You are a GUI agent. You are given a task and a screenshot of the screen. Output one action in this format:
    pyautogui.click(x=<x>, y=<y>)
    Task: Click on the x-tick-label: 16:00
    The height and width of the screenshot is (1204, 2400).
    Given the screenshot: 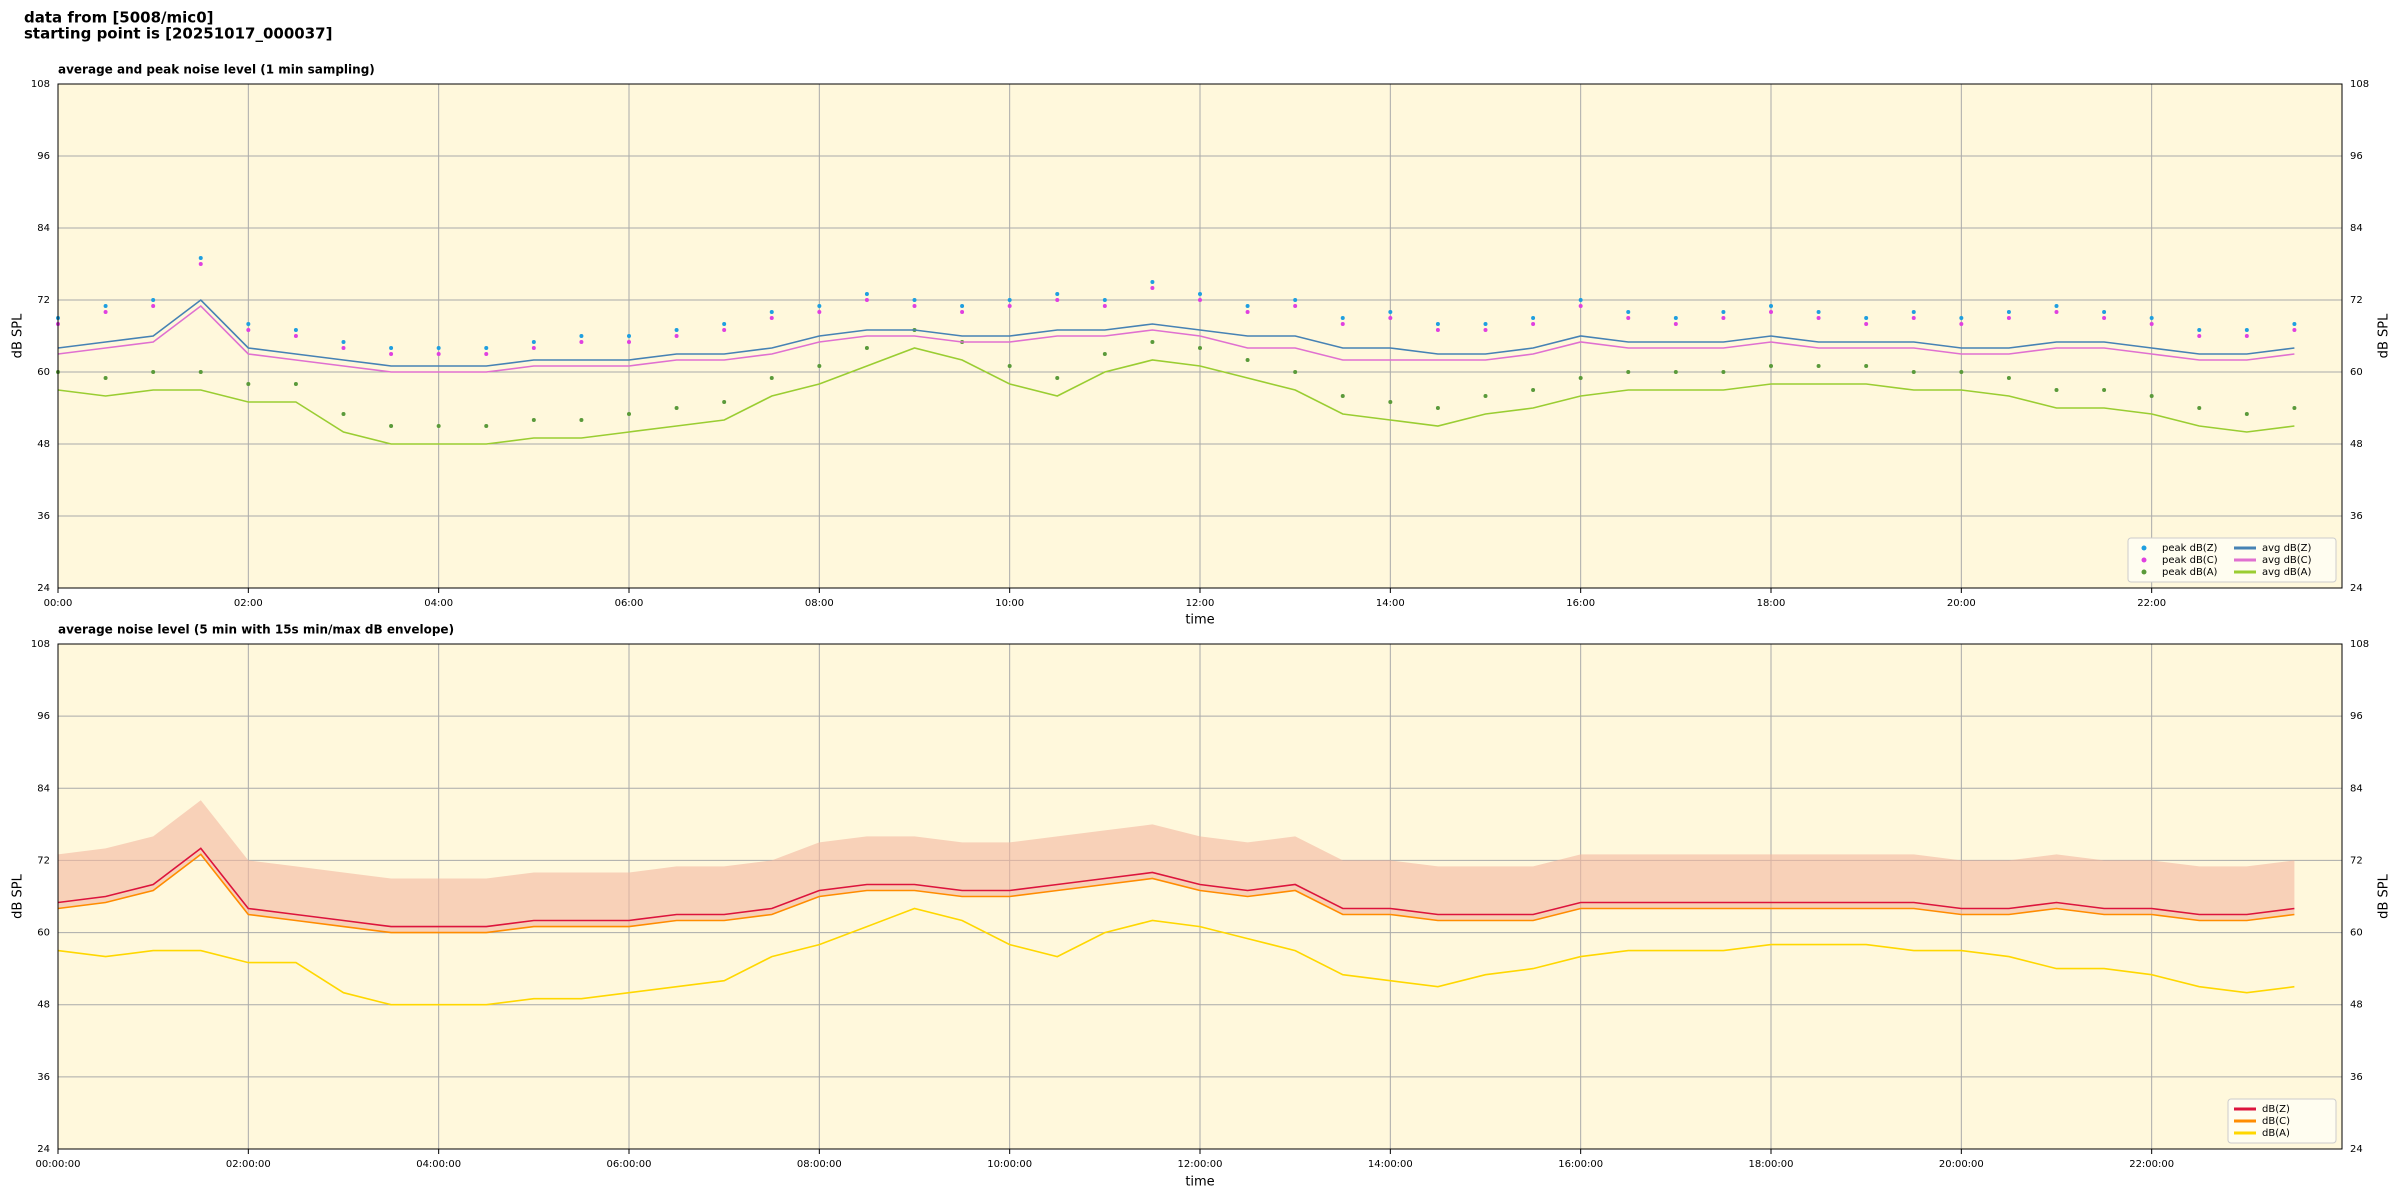 What is the action you would take?
    pyautogui.click(x=1580, y=603)
    